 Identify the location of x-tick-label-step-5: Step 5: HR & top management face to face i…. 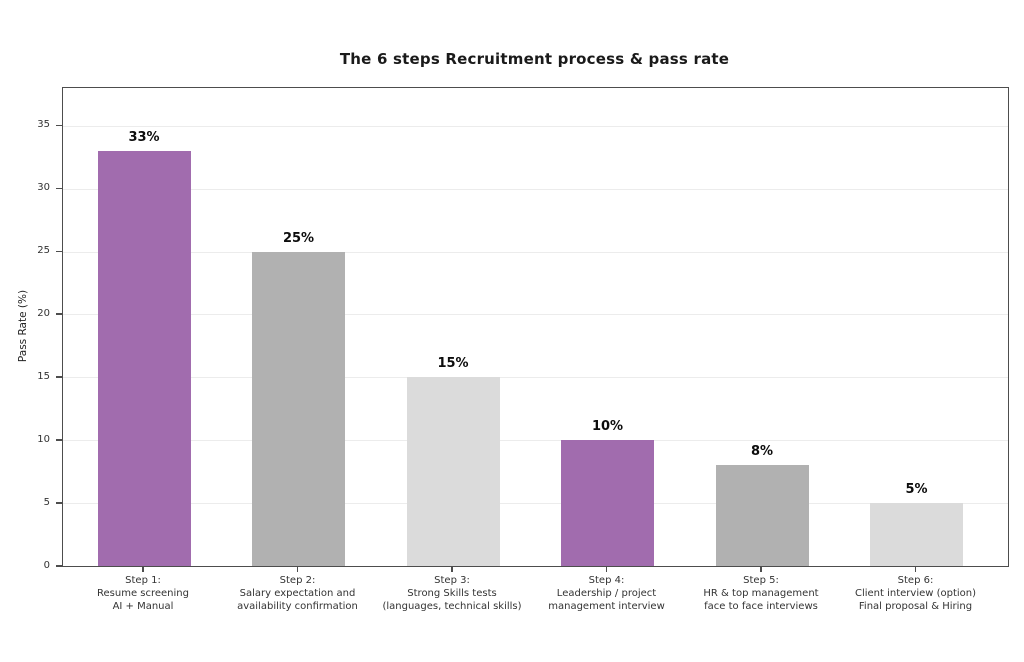
(761, 593).